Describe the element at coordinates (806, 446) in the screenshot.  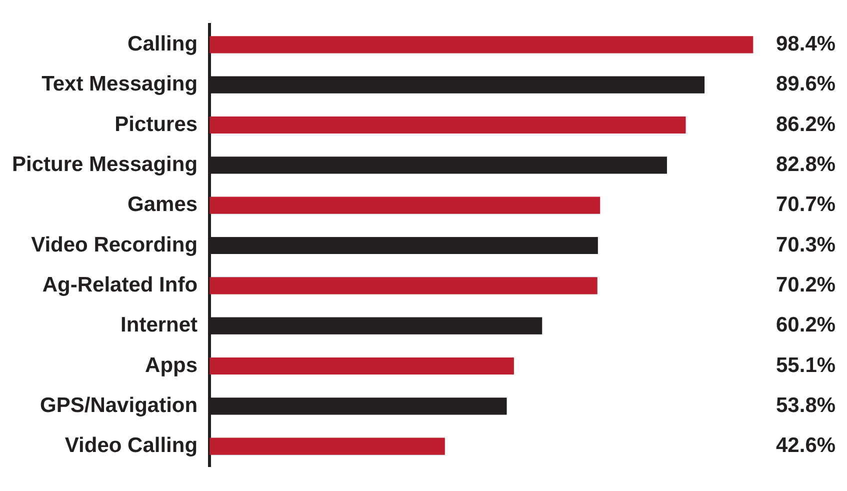
I see `data-label: 42.6%` at that location.